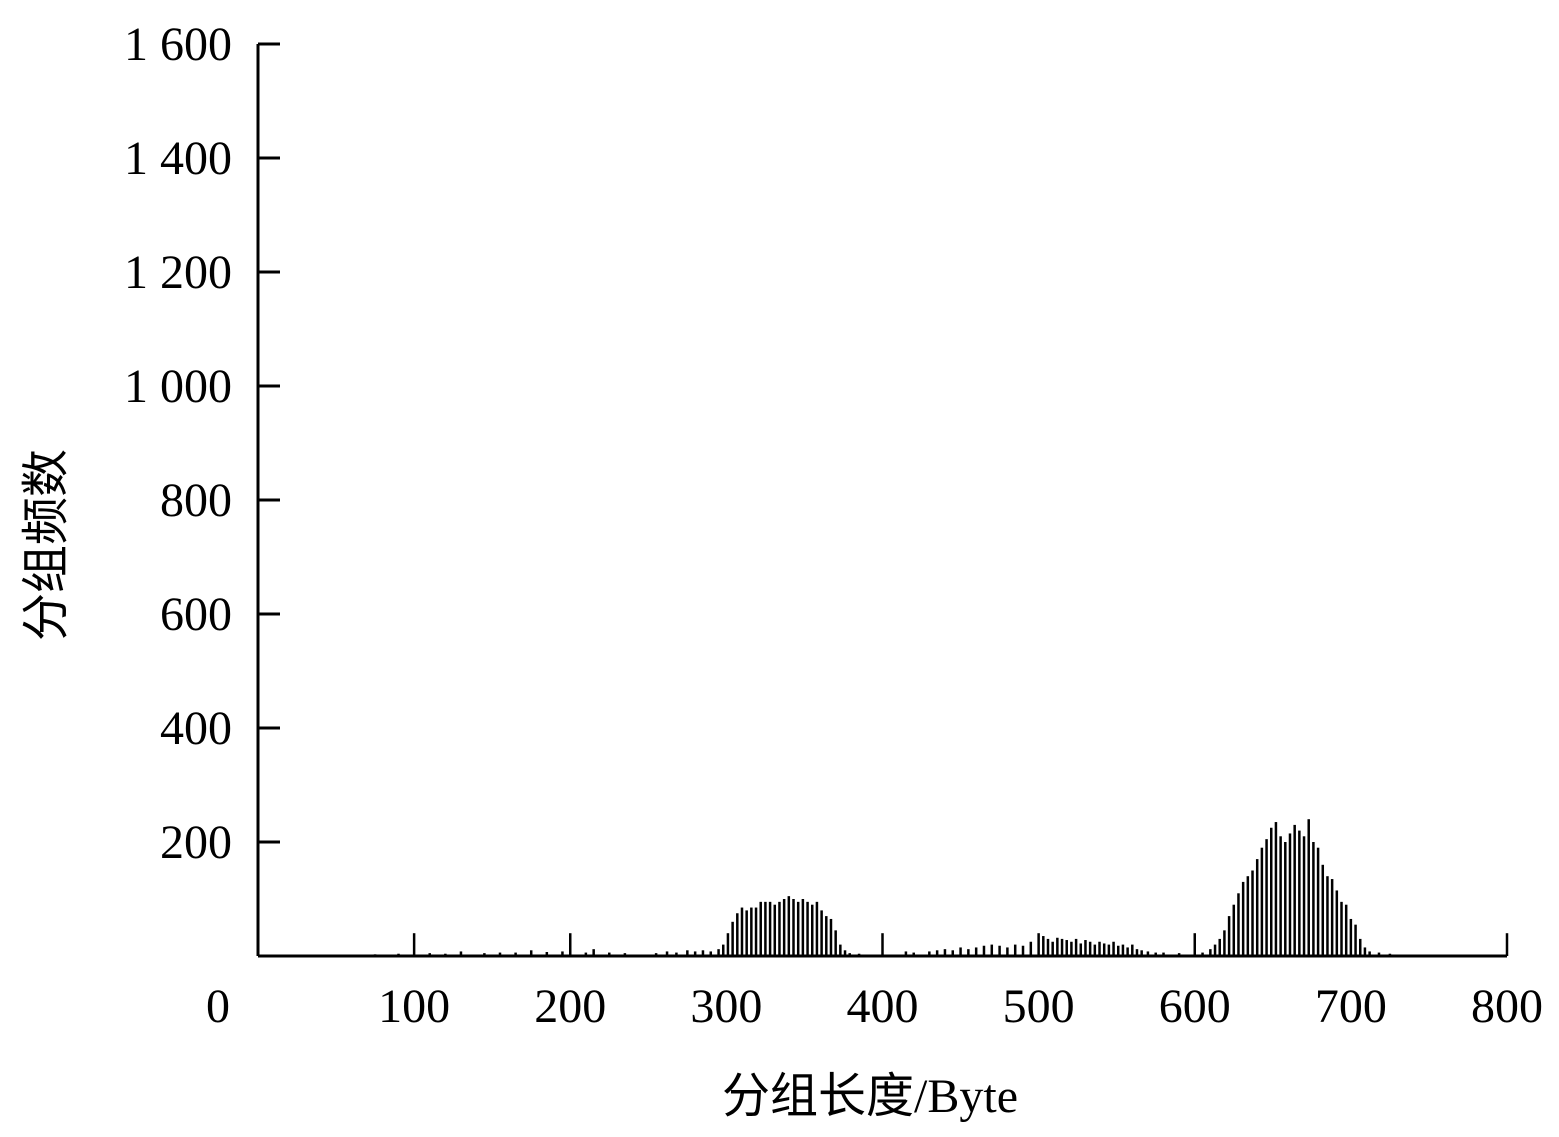  Describe the element at coordinates (414, 1006) in the screenshot. I see `x-tick-label: 100` at that location.